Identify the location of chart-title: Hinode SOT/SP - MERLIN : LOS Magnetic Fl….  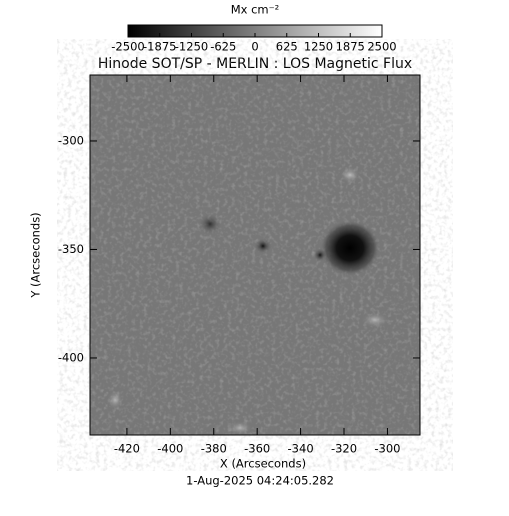
(255, 64).